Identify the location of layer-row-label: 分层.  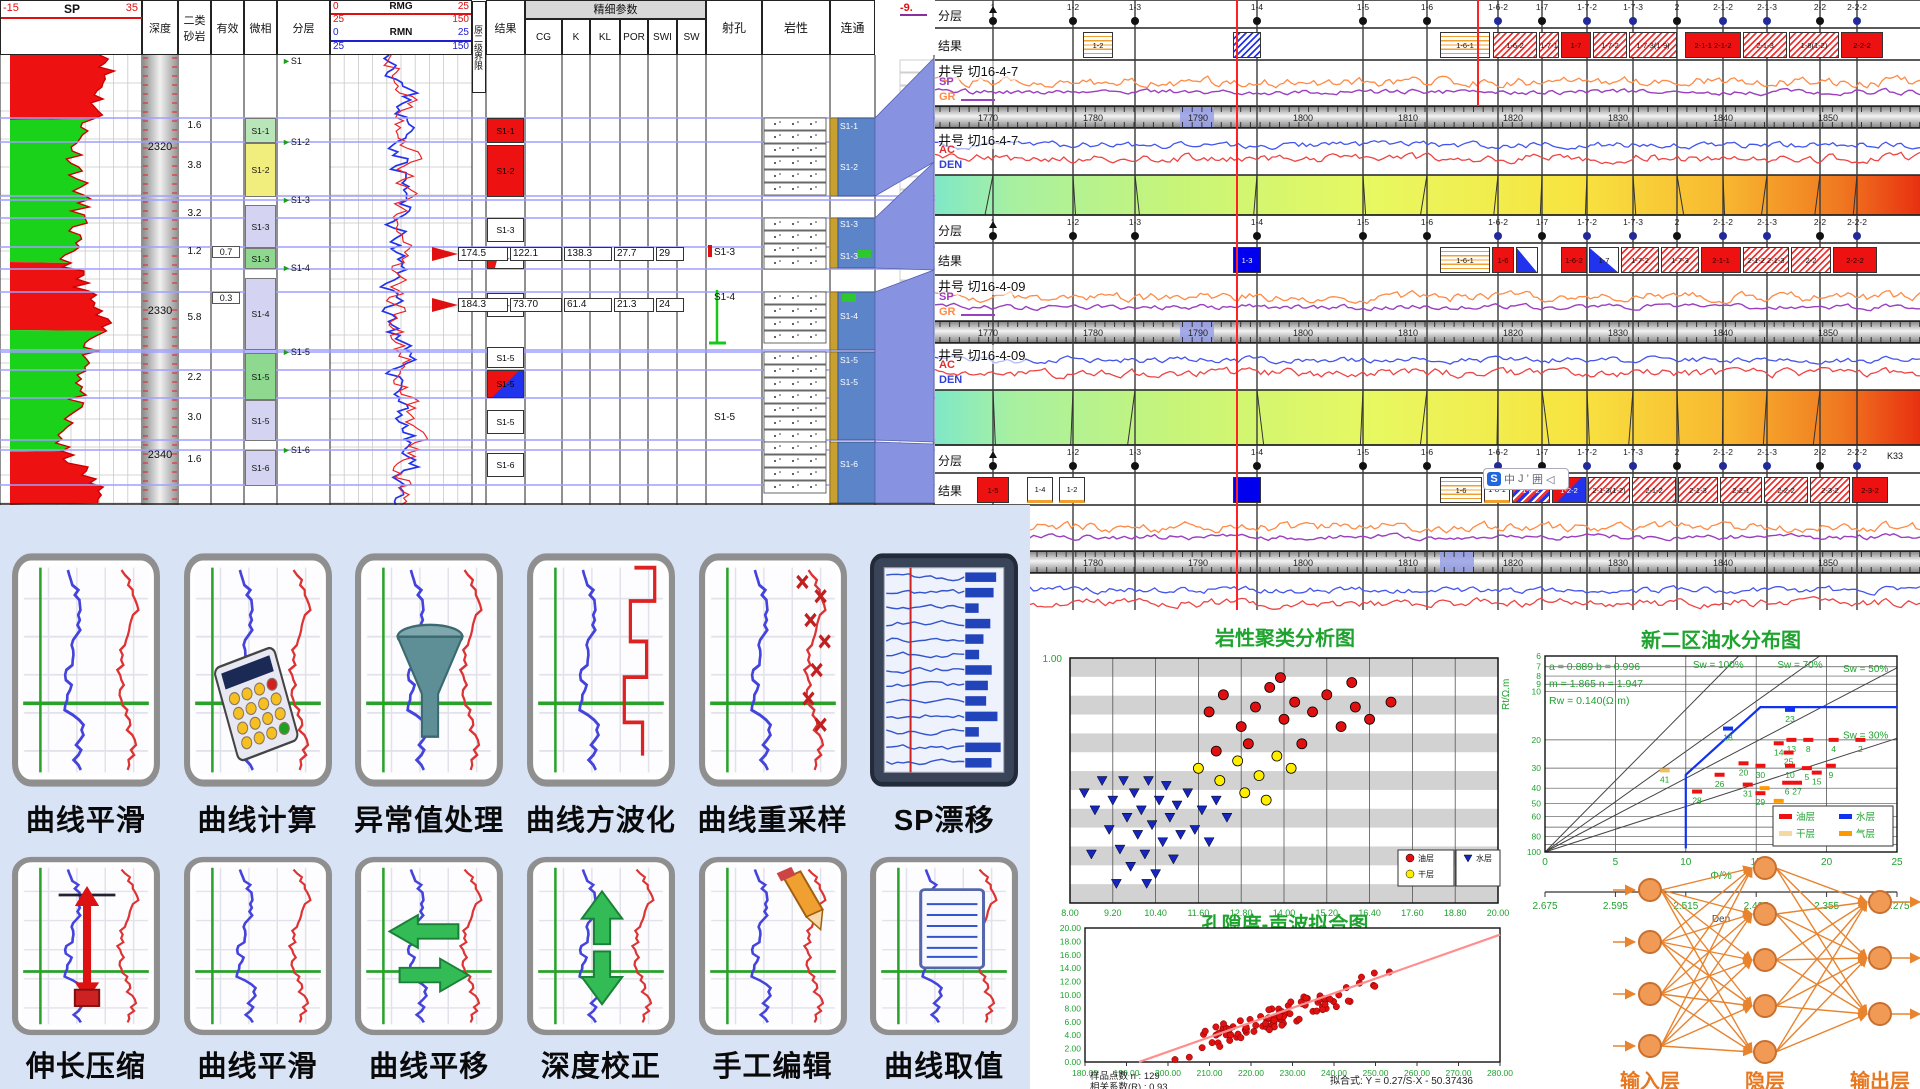
(950, 461).